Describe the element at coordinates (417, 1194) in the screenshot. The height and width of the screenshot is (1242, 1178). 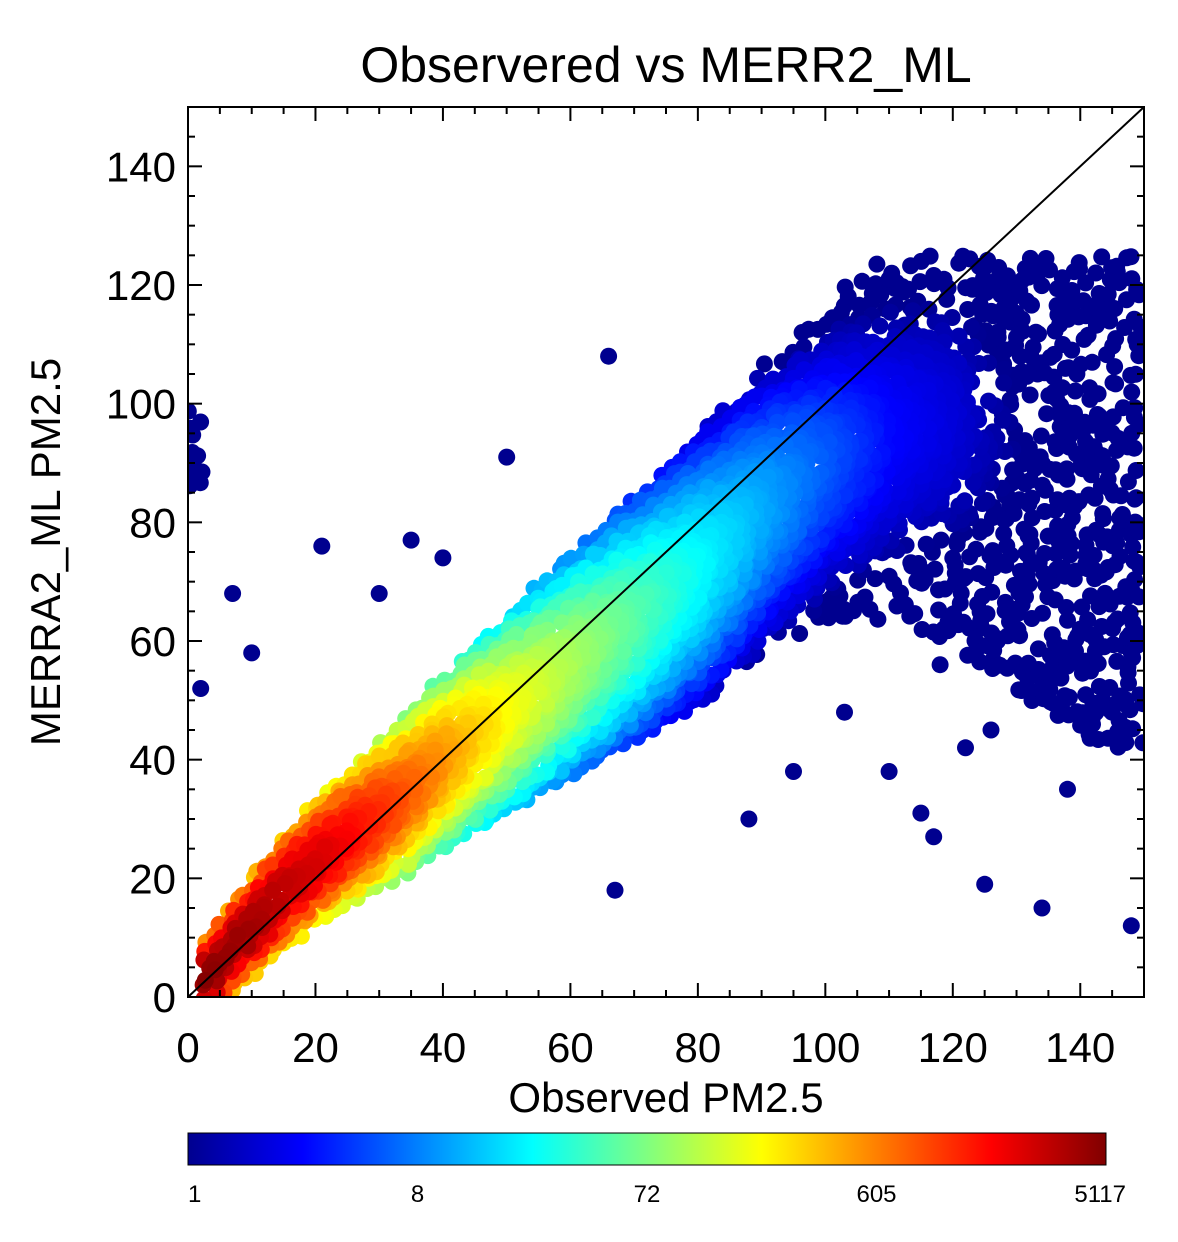
I see `colorbar-tick-label: 8` at that location.